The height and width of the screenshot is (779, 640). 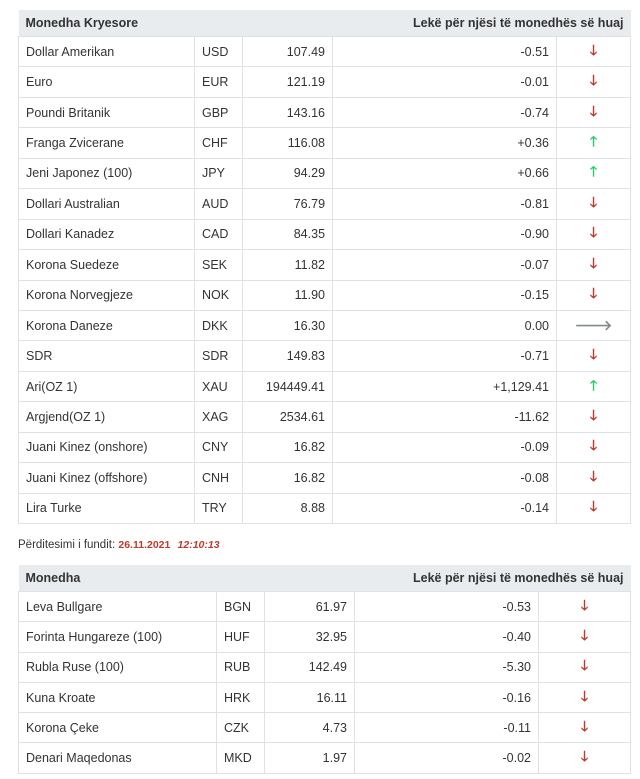 I want to click on table-row: Korona Daneze DKK 16.30 0.00 🡒, so click(x=325, y=325).